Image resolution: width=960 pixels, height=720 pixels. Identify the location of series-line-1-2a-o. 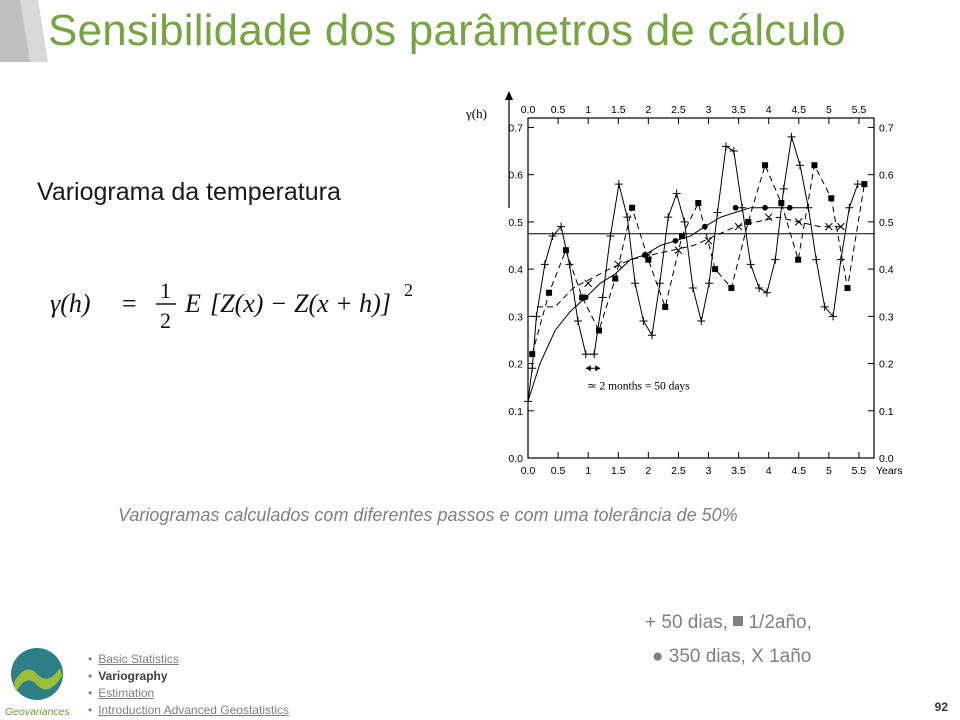
(698, 259).